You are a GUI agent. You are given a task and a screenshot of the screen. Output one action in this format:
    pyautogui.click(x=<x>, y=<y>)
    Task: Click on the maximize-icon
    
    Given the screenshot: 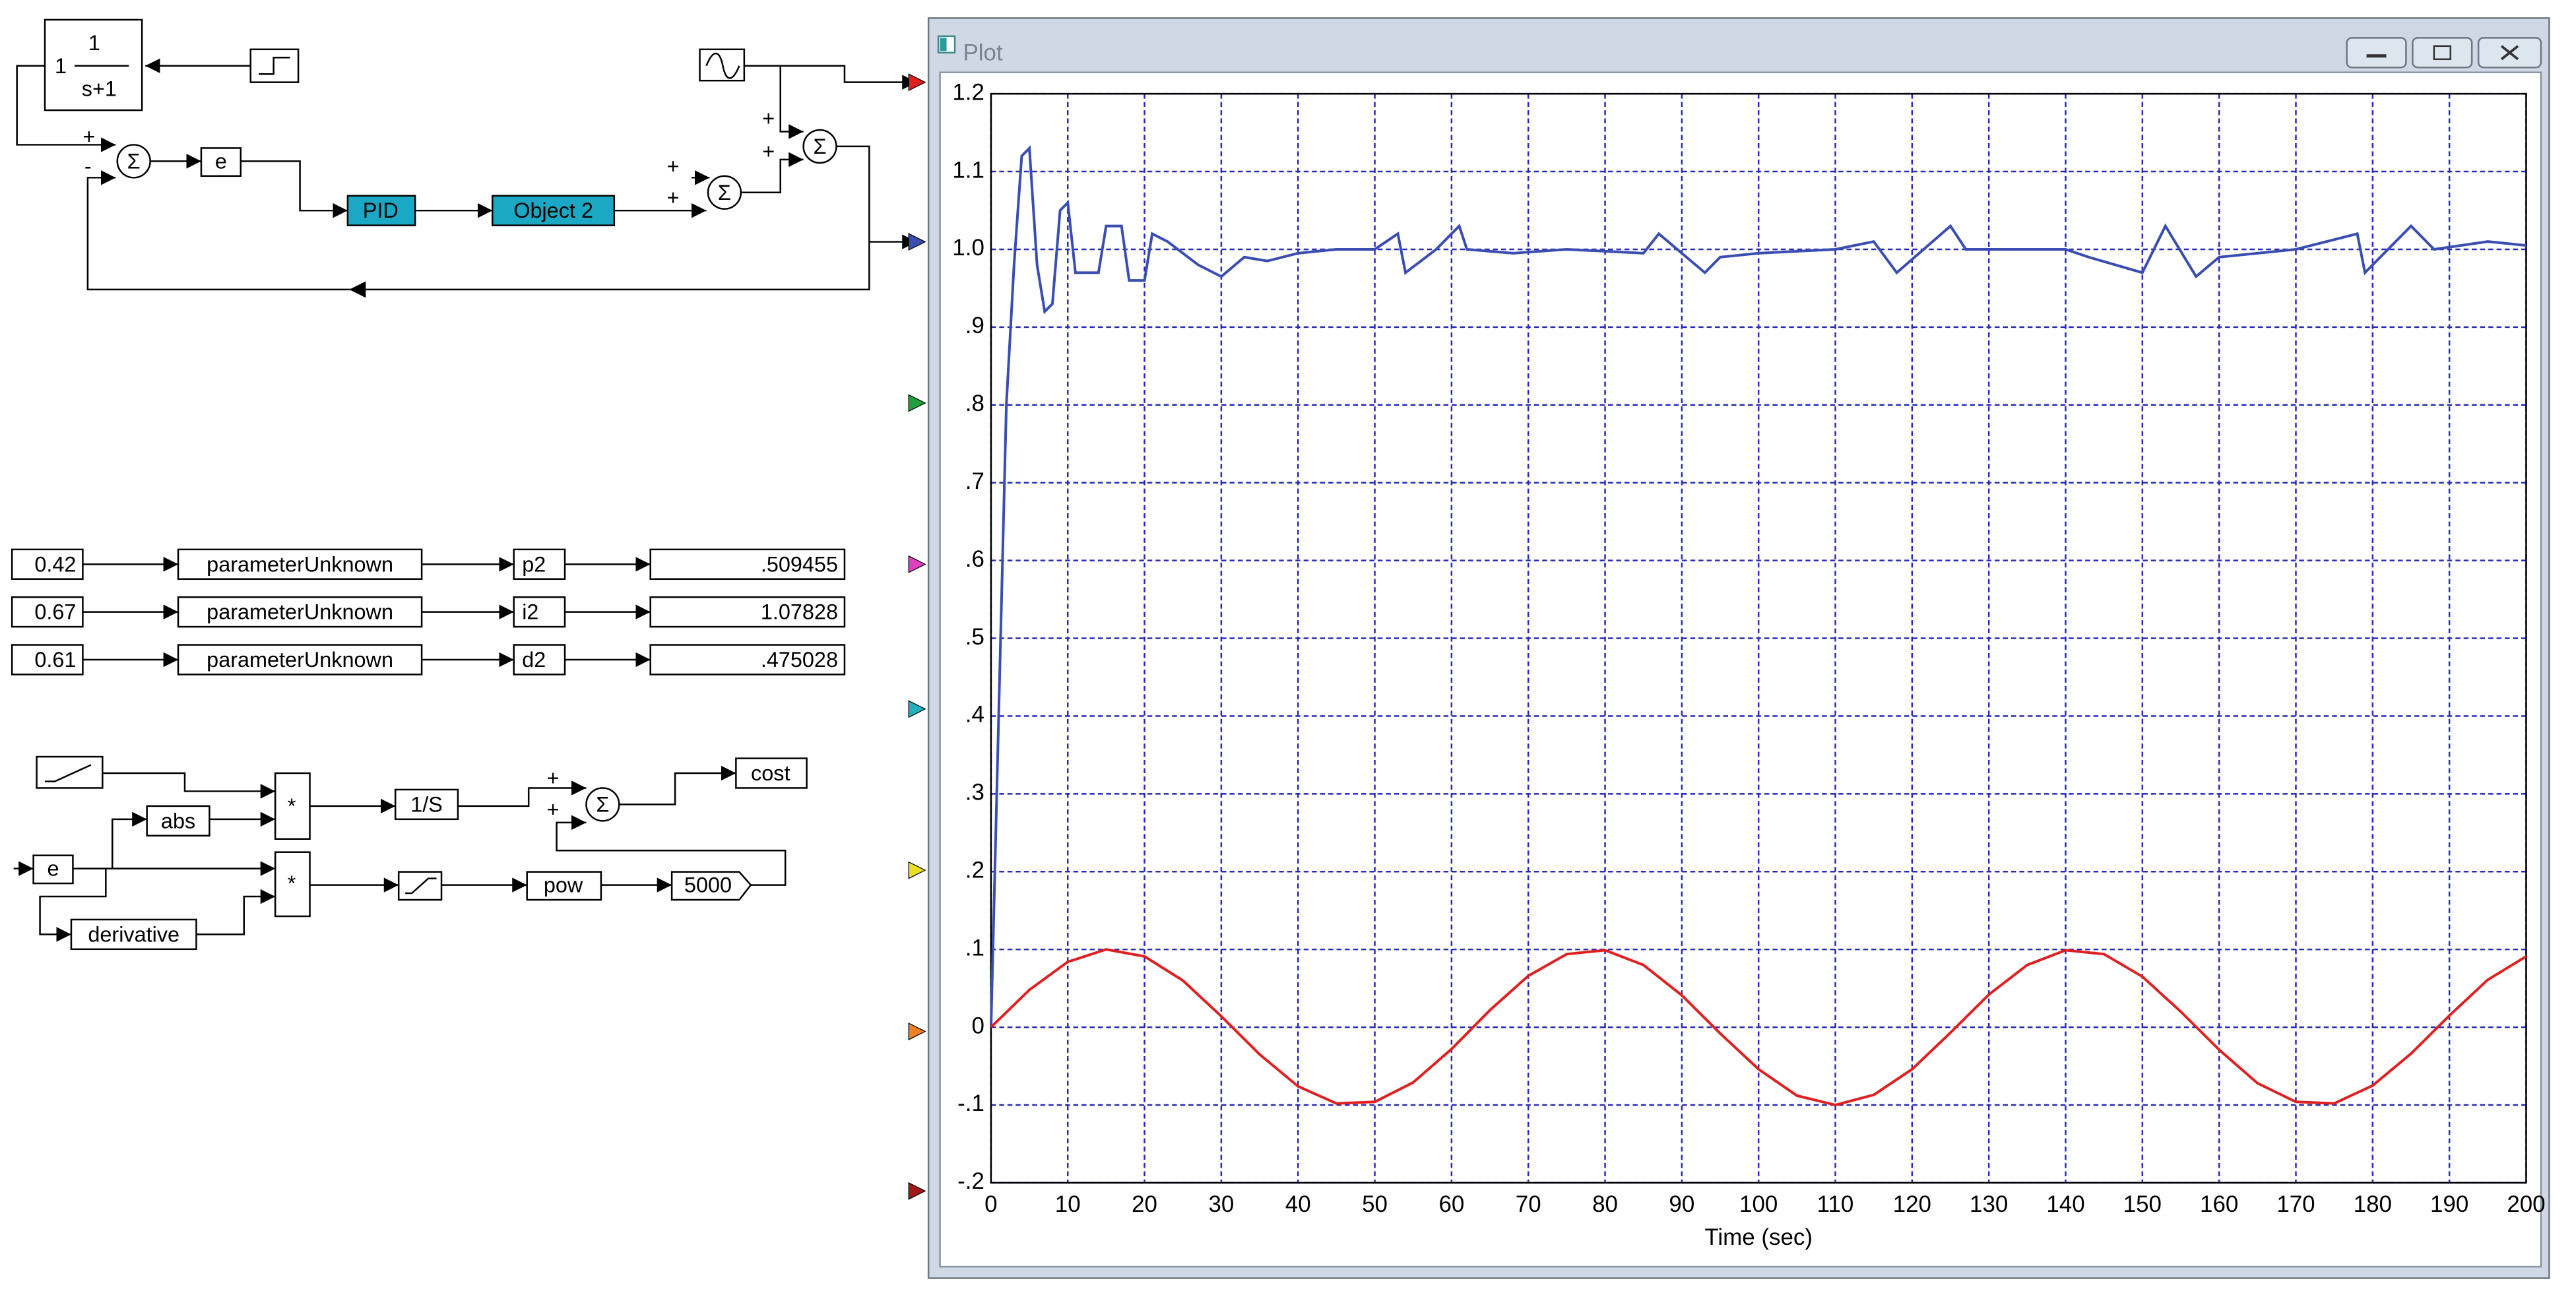 What is the action you would take?
    pyautogui.click(x=2442, y=53)
    